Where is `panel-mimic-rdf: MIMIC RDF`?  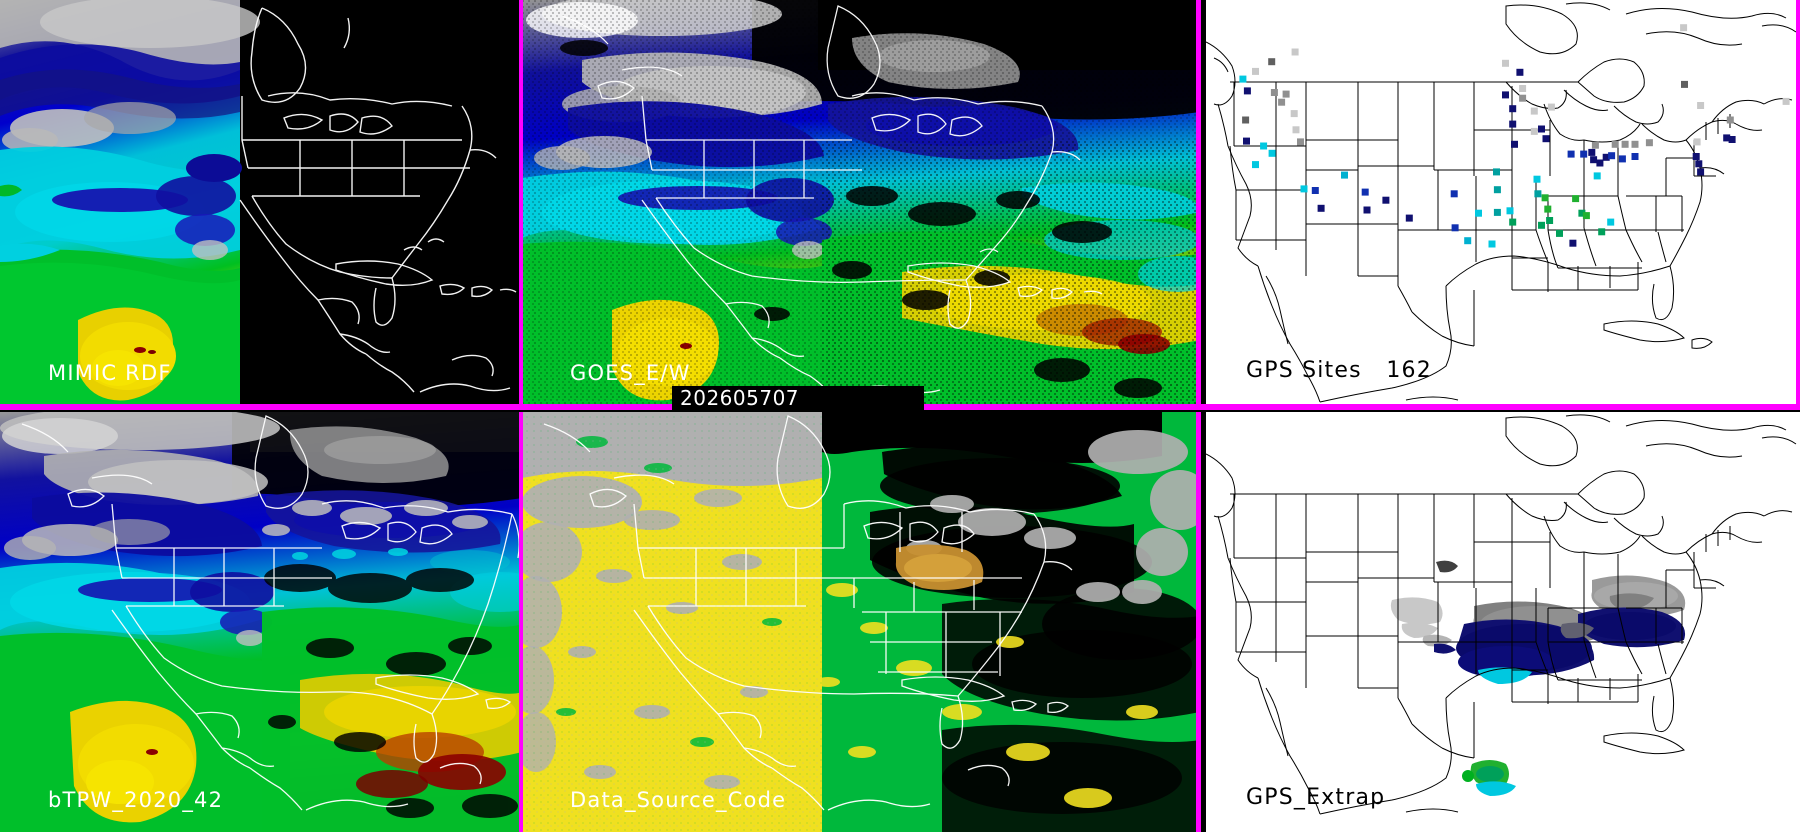
panel-mimic-rdf: MIMIC RDF is located at coordinates (261, 202).